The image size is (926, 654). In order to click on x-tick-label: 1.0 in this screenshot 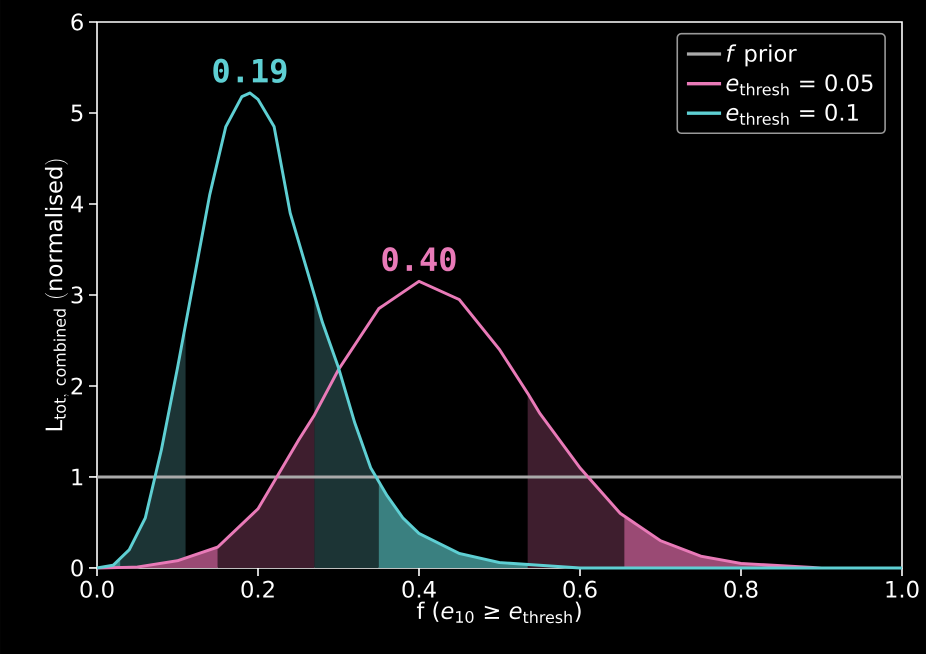, I will do `click(902, 589)`.